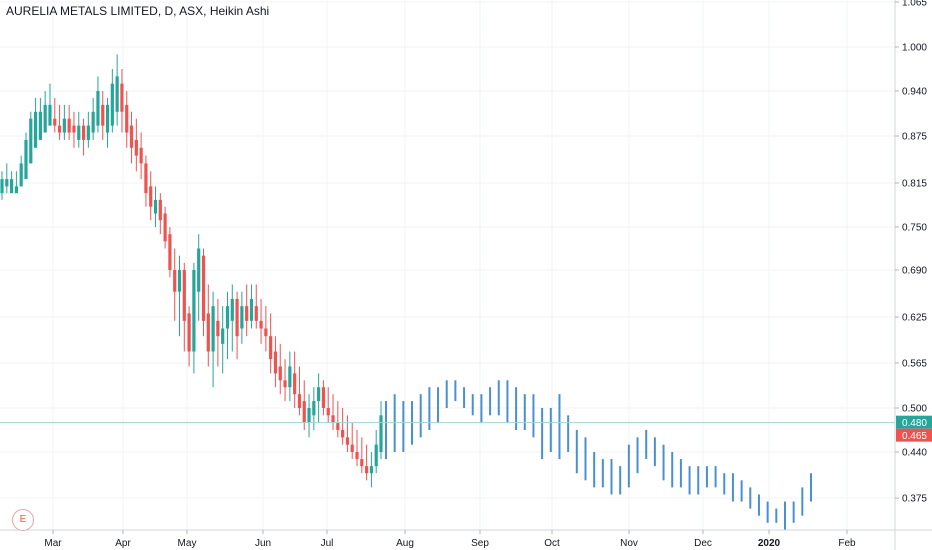  Describe the element at coordinates (914, 453) in the screenshot. I see `y-tick-label: 0.440` at that location.